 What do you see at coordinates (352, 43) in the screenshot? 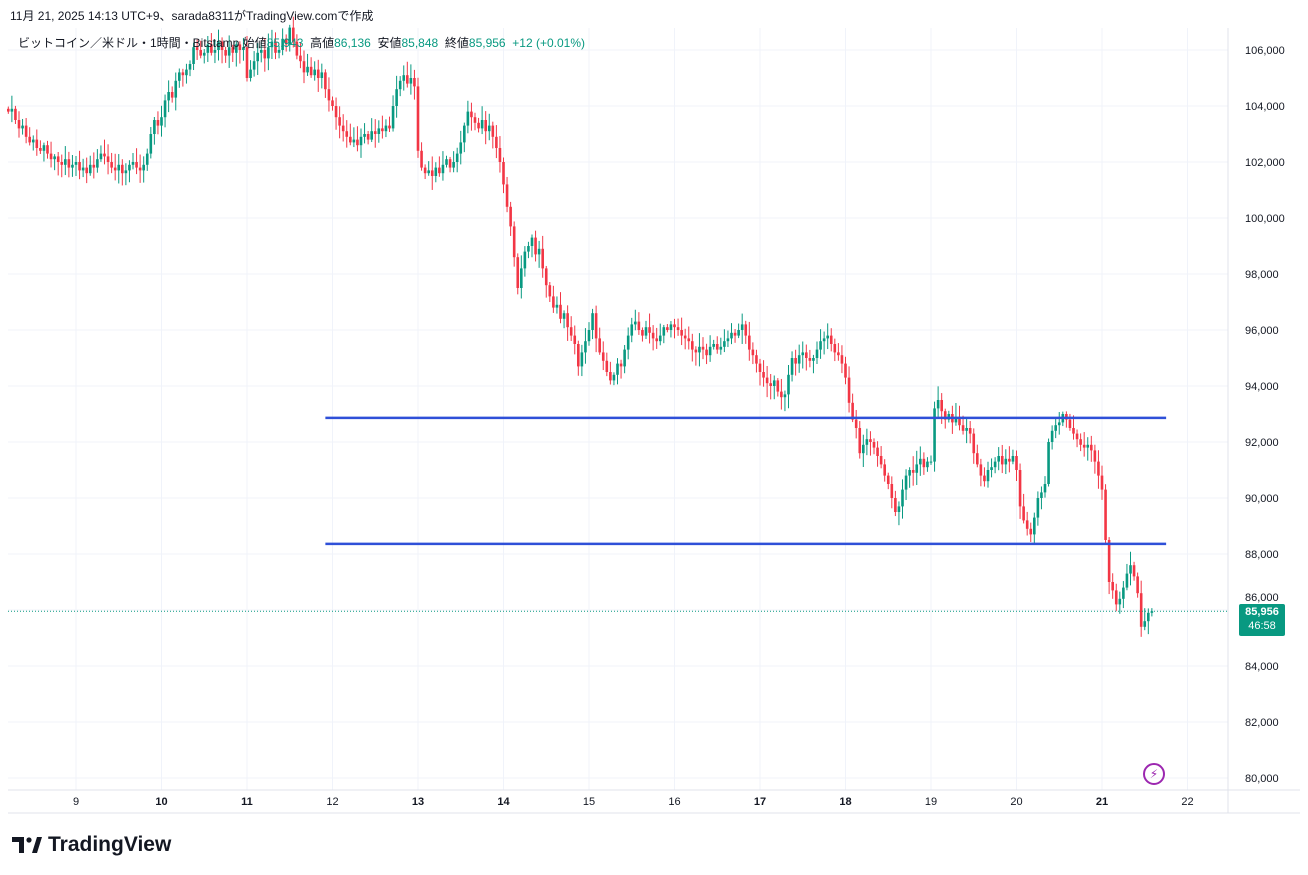
I see `high-value: 86,136` at bounding box center [352, 43].